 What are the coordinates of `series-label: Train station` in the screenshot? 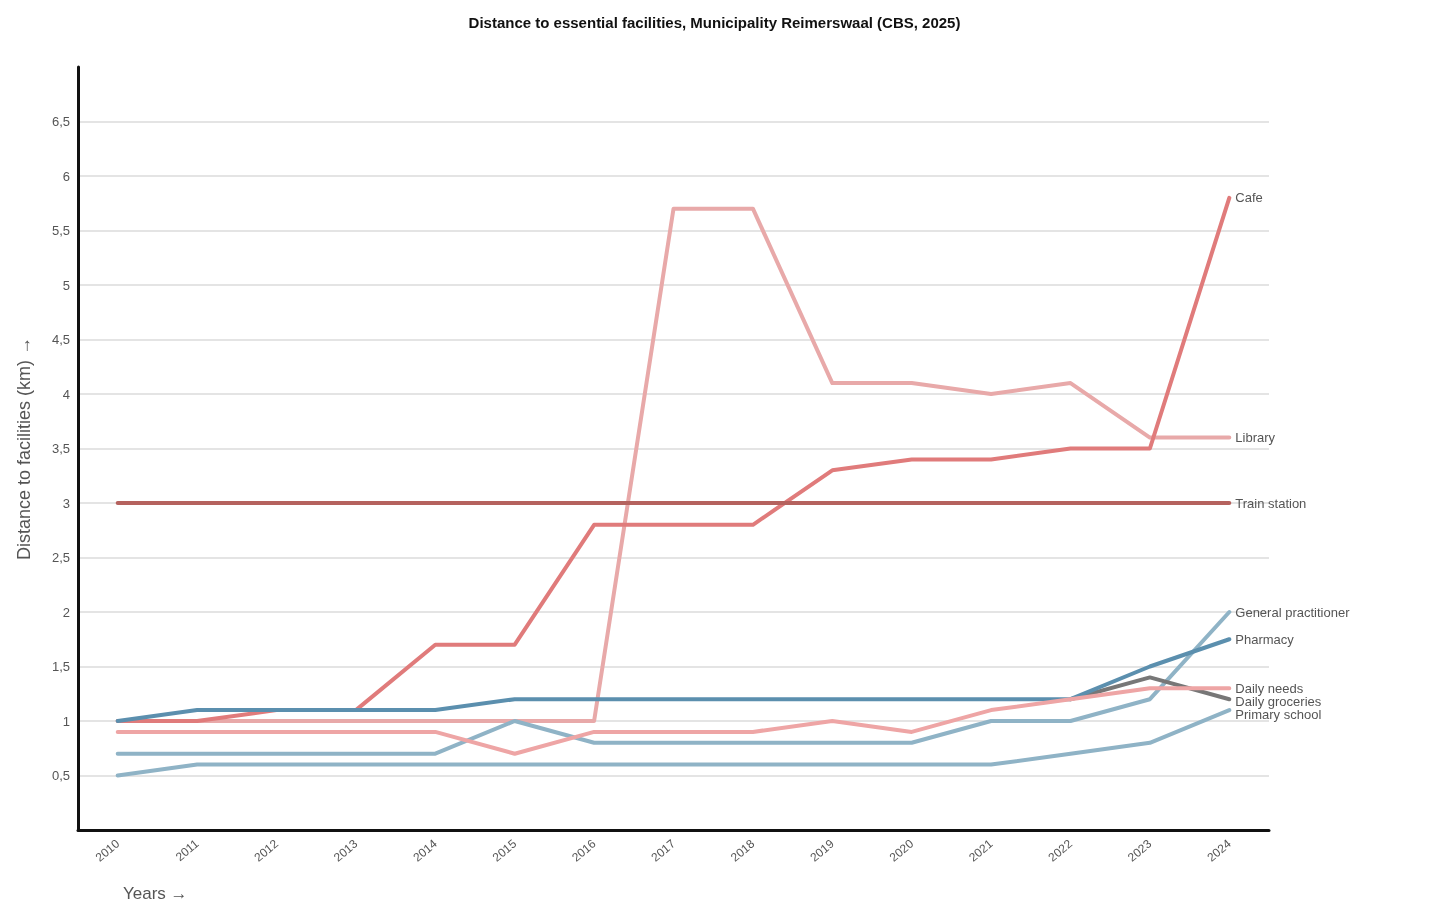 It's located at (1271, 503).